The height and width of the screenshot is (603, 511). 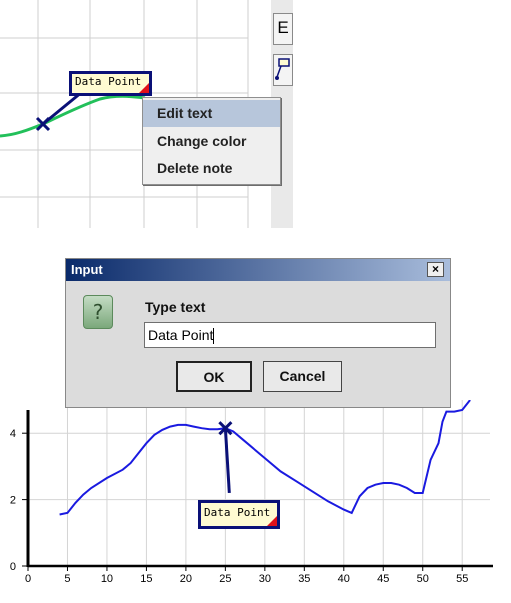 What do you see at coordinates (258, 270) in the screenshot?
I see `dialog-title-bar: Input ×` at bounding box center [258, 270].